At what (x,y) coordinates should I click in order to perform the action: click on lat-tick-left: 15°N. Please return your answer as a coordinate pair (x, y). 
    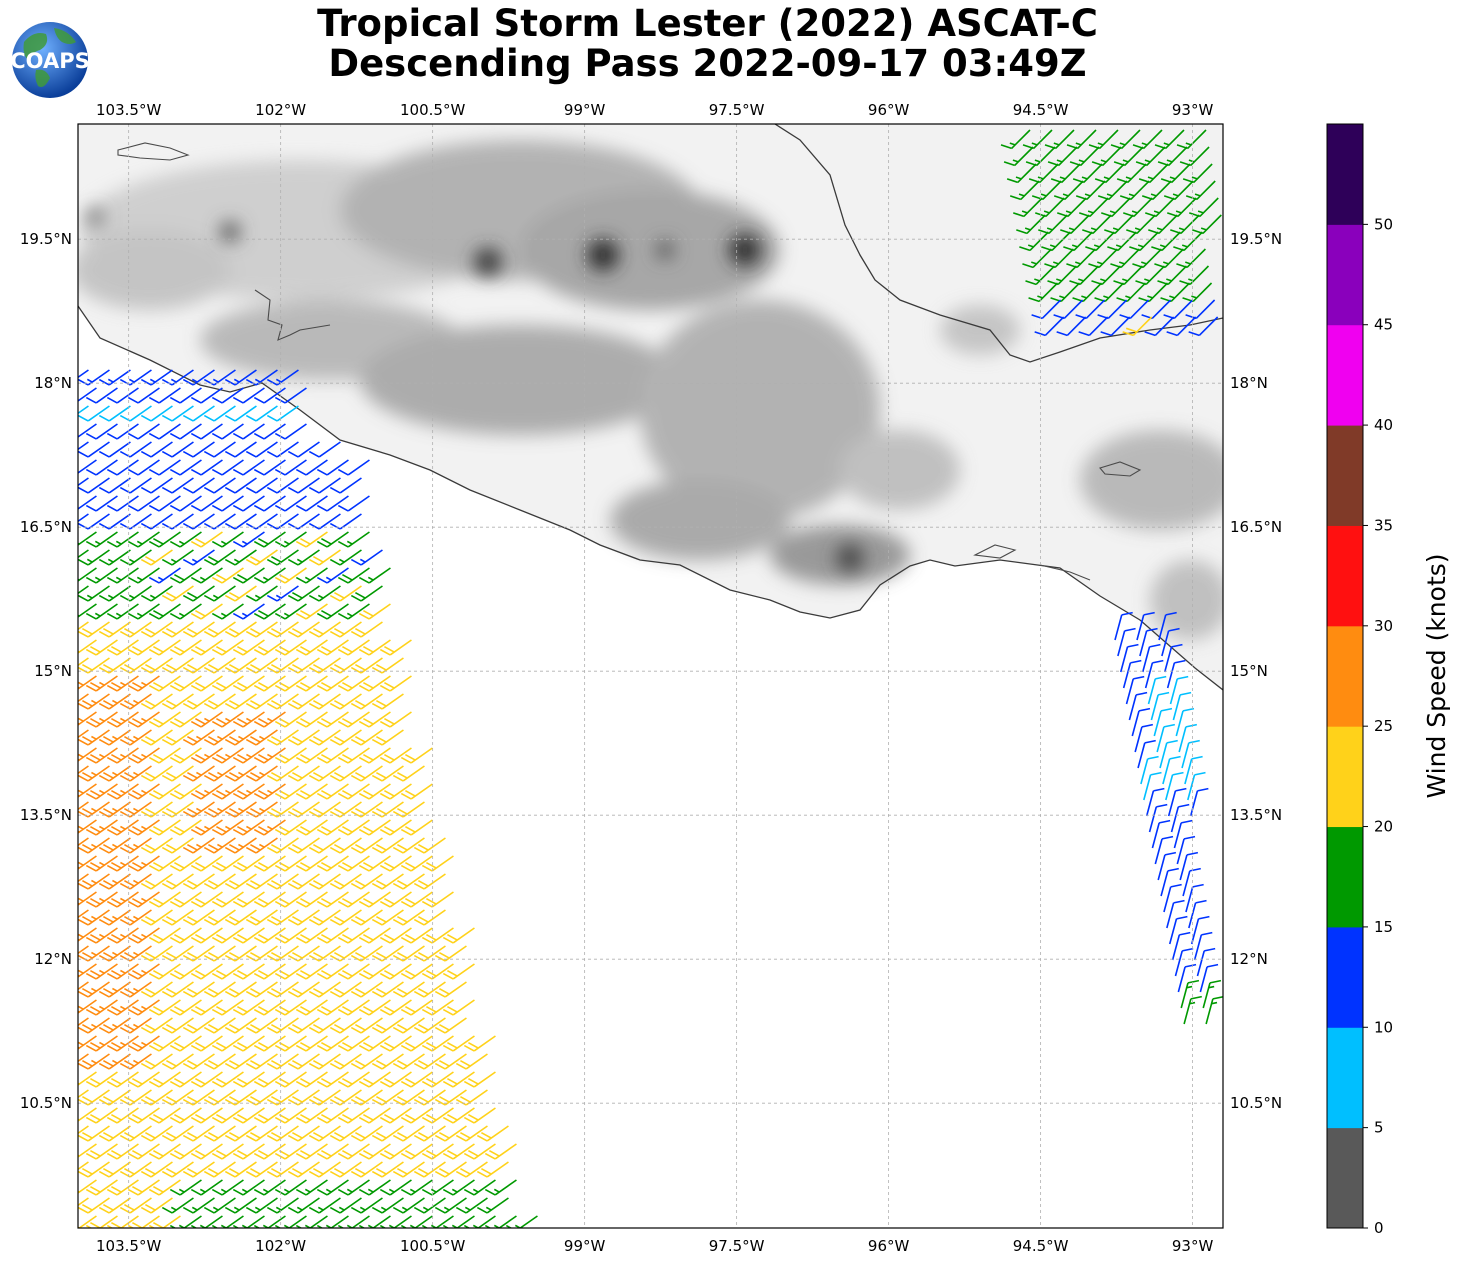
    Looking at the image, I should click on (53, 671).